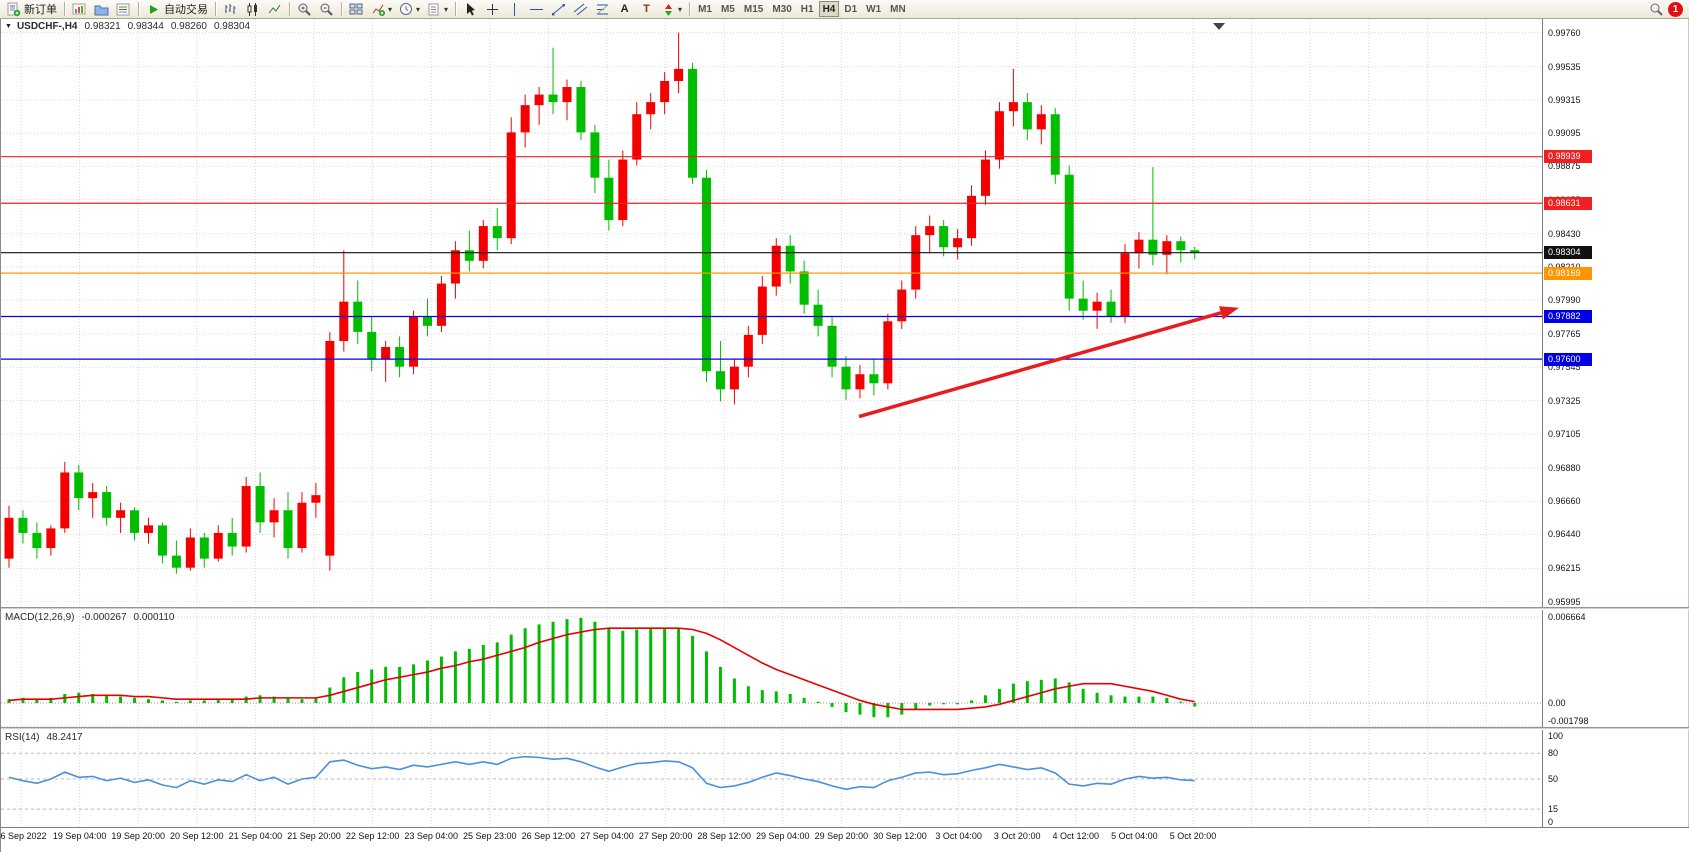 This screenshot has height=852, width=1689. I want to click on profiles-button, so click(101, 9).